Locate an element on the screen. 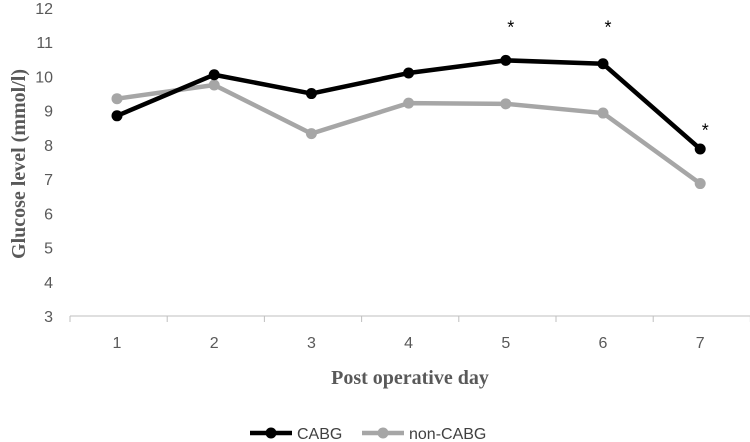 The image size is (750, 442). y-tick-label: 5 is located at coordinates (48, 249).